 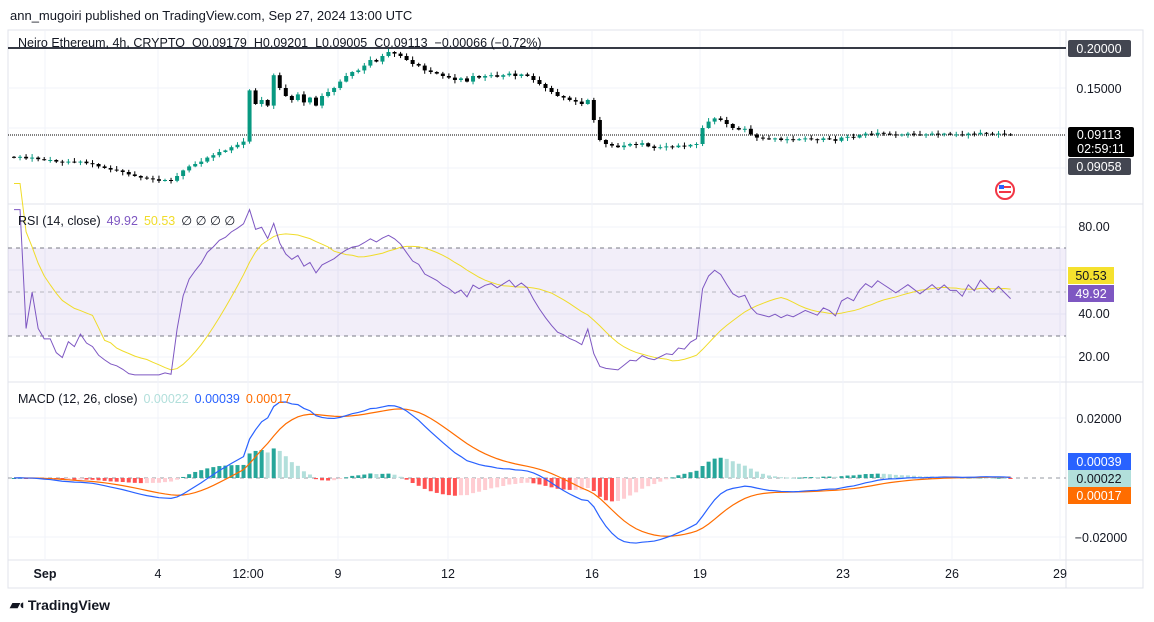 I want to click on time-tick: Sep, so click(x=45, y=574).